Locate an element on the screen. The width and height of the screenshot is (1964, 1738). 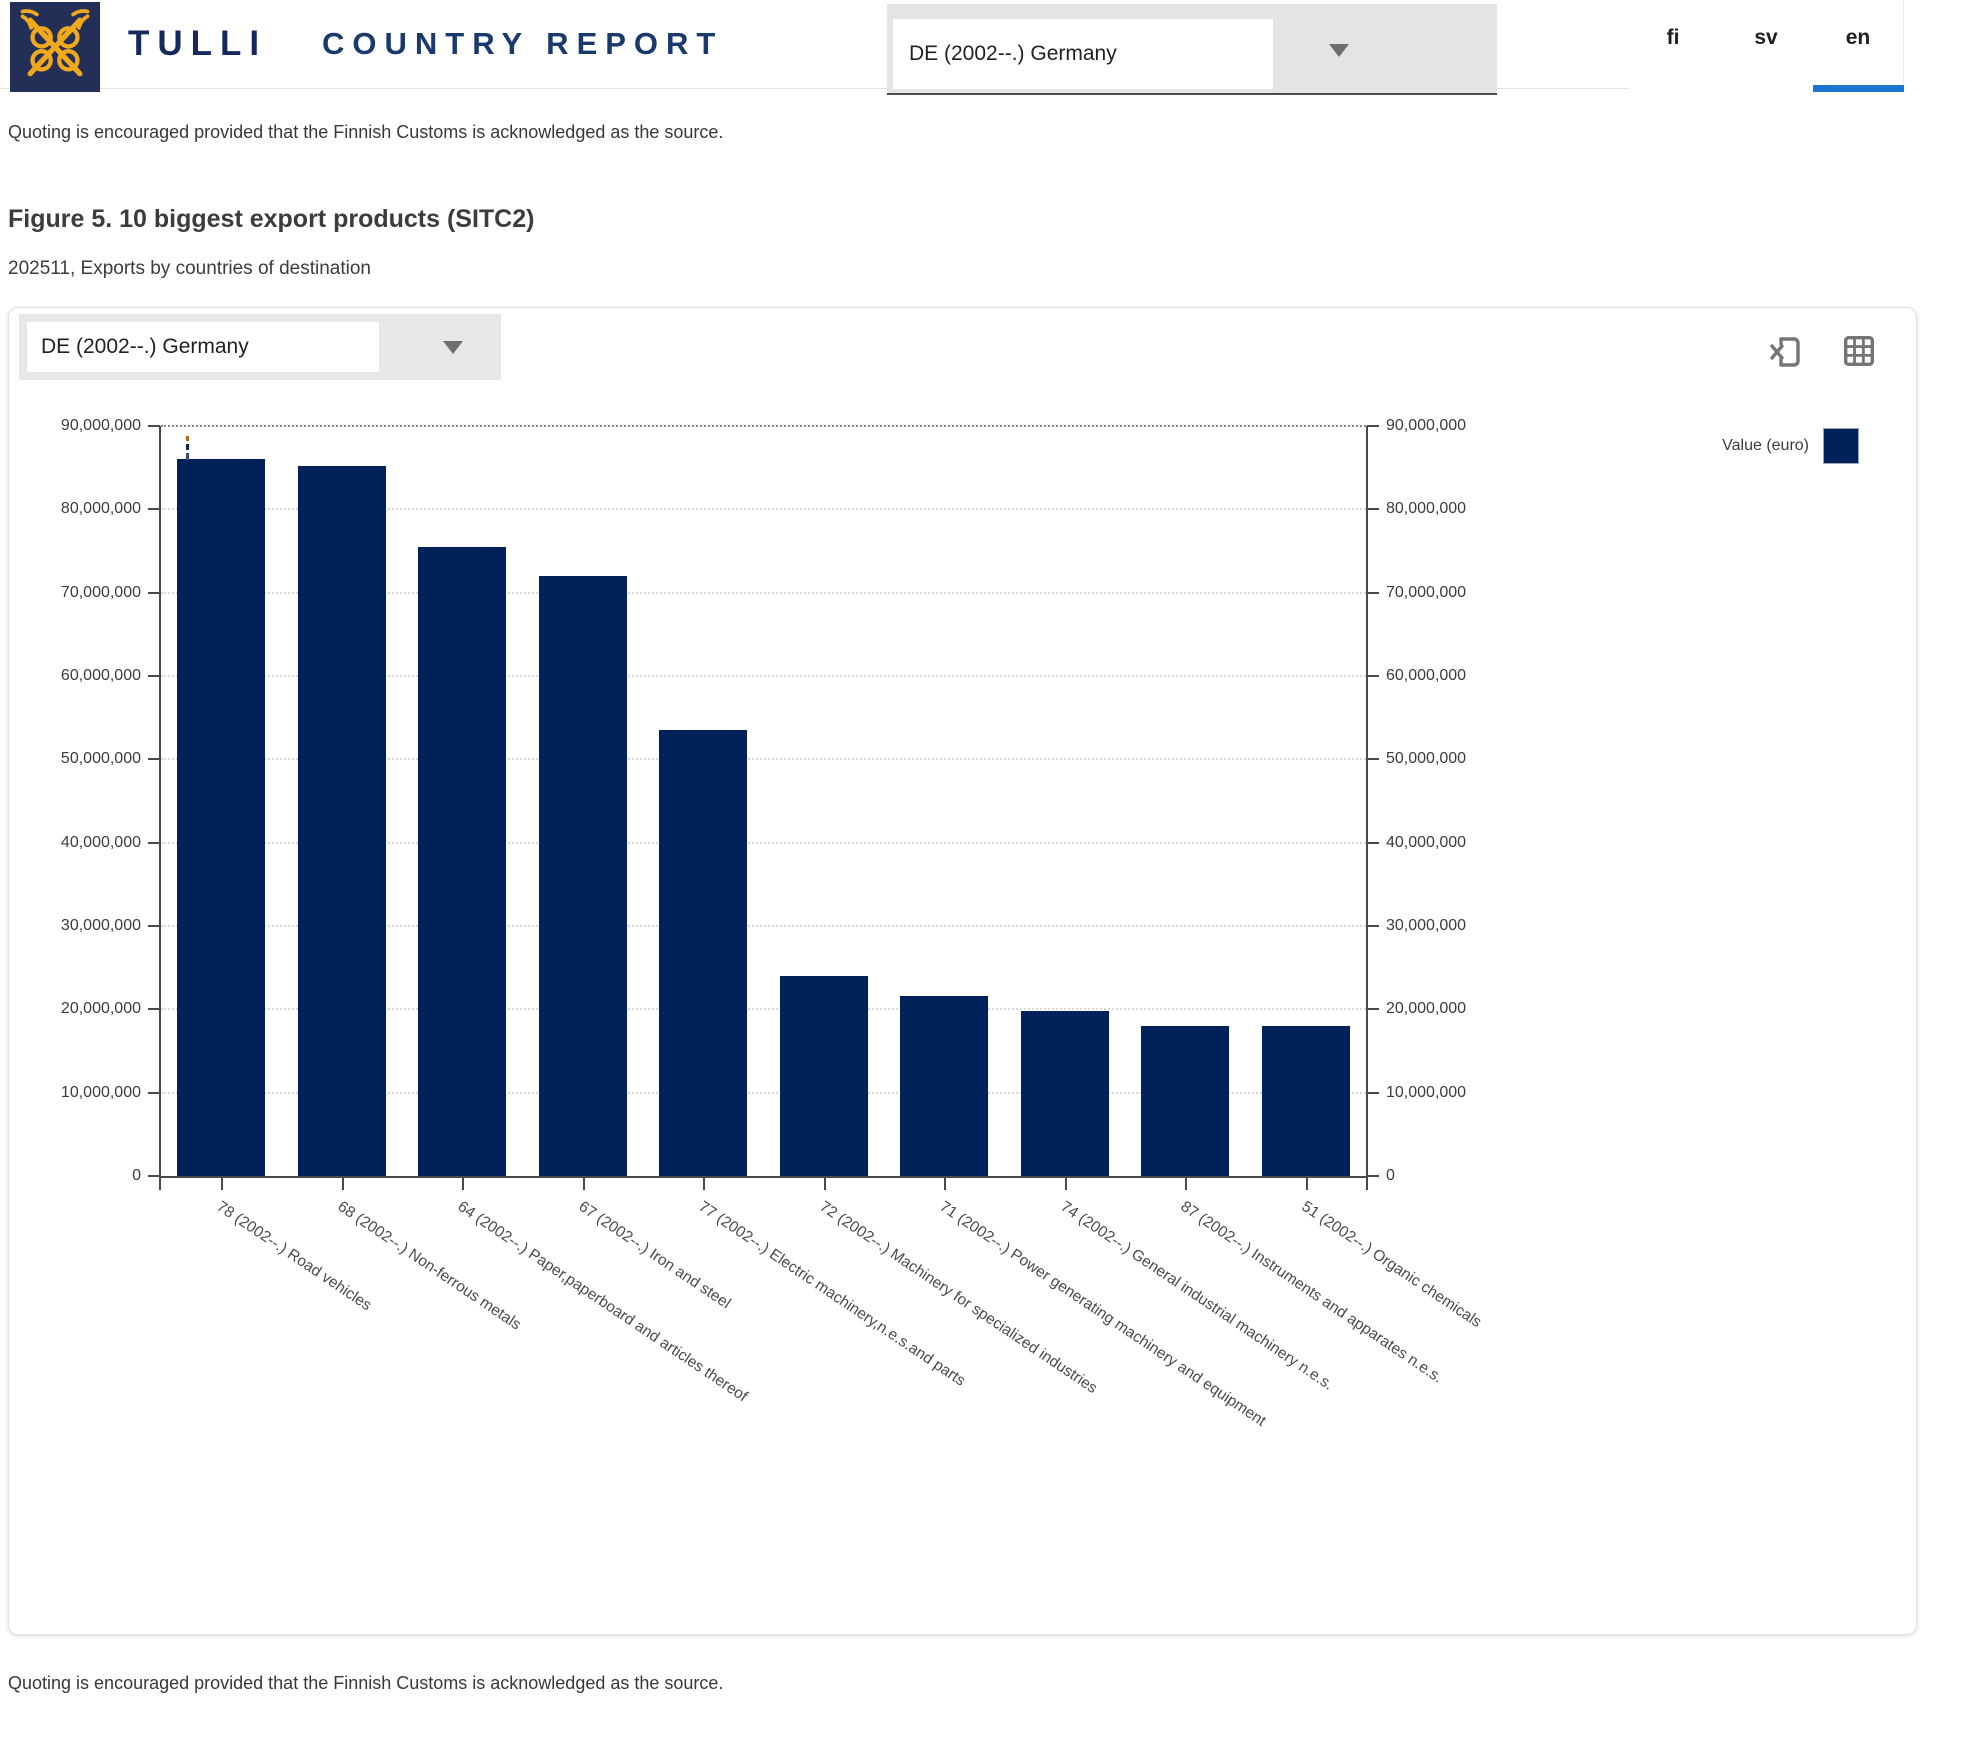
y-axis-label-right: 70,000,000 is located at coordinates (1426, 592).